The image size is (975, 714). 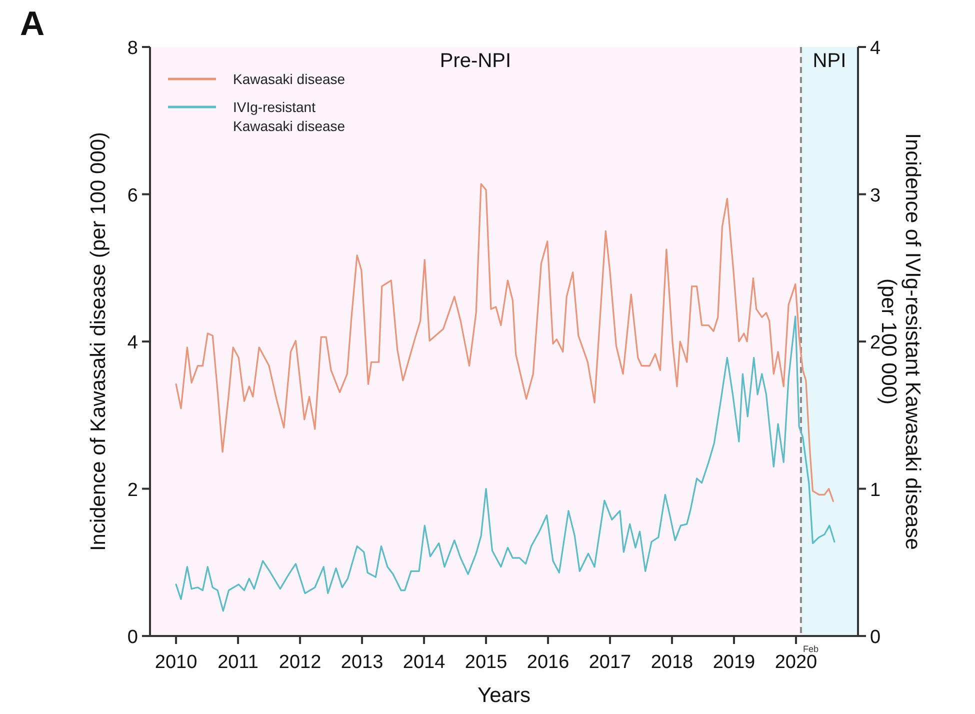 I want to click on y2-tick-label: 3, so click(x=875, y=195).